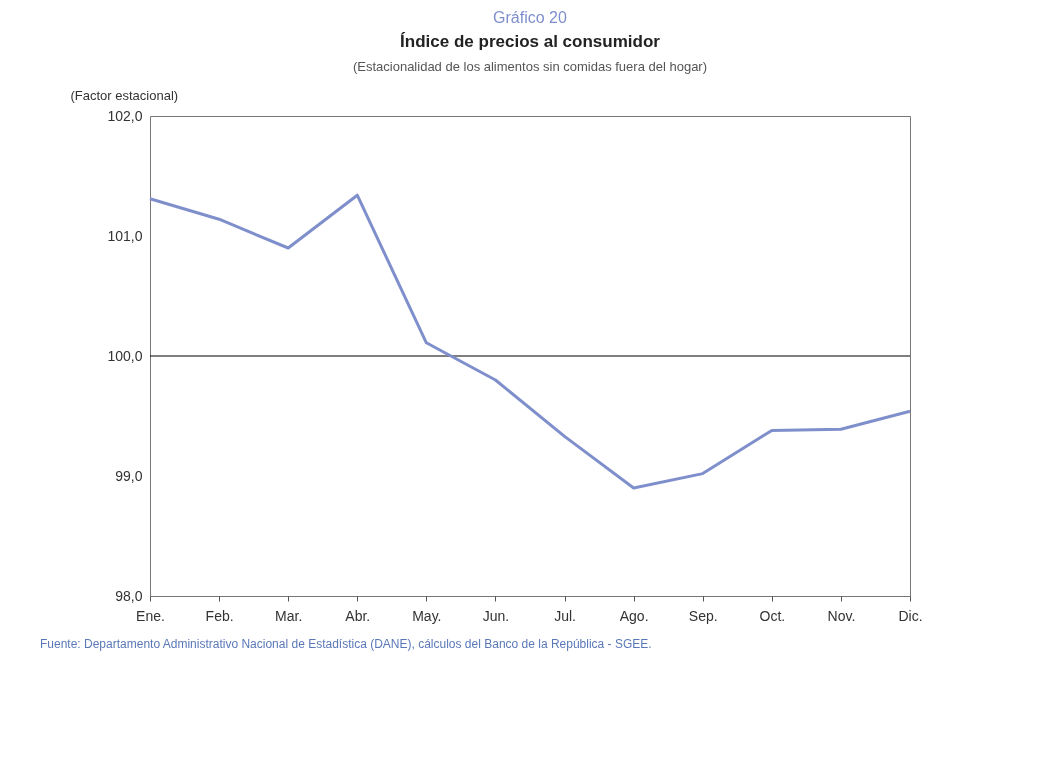 This screenshot has height=784, width=1062. I want to click on x-tick-label: May., so click(427, 615).